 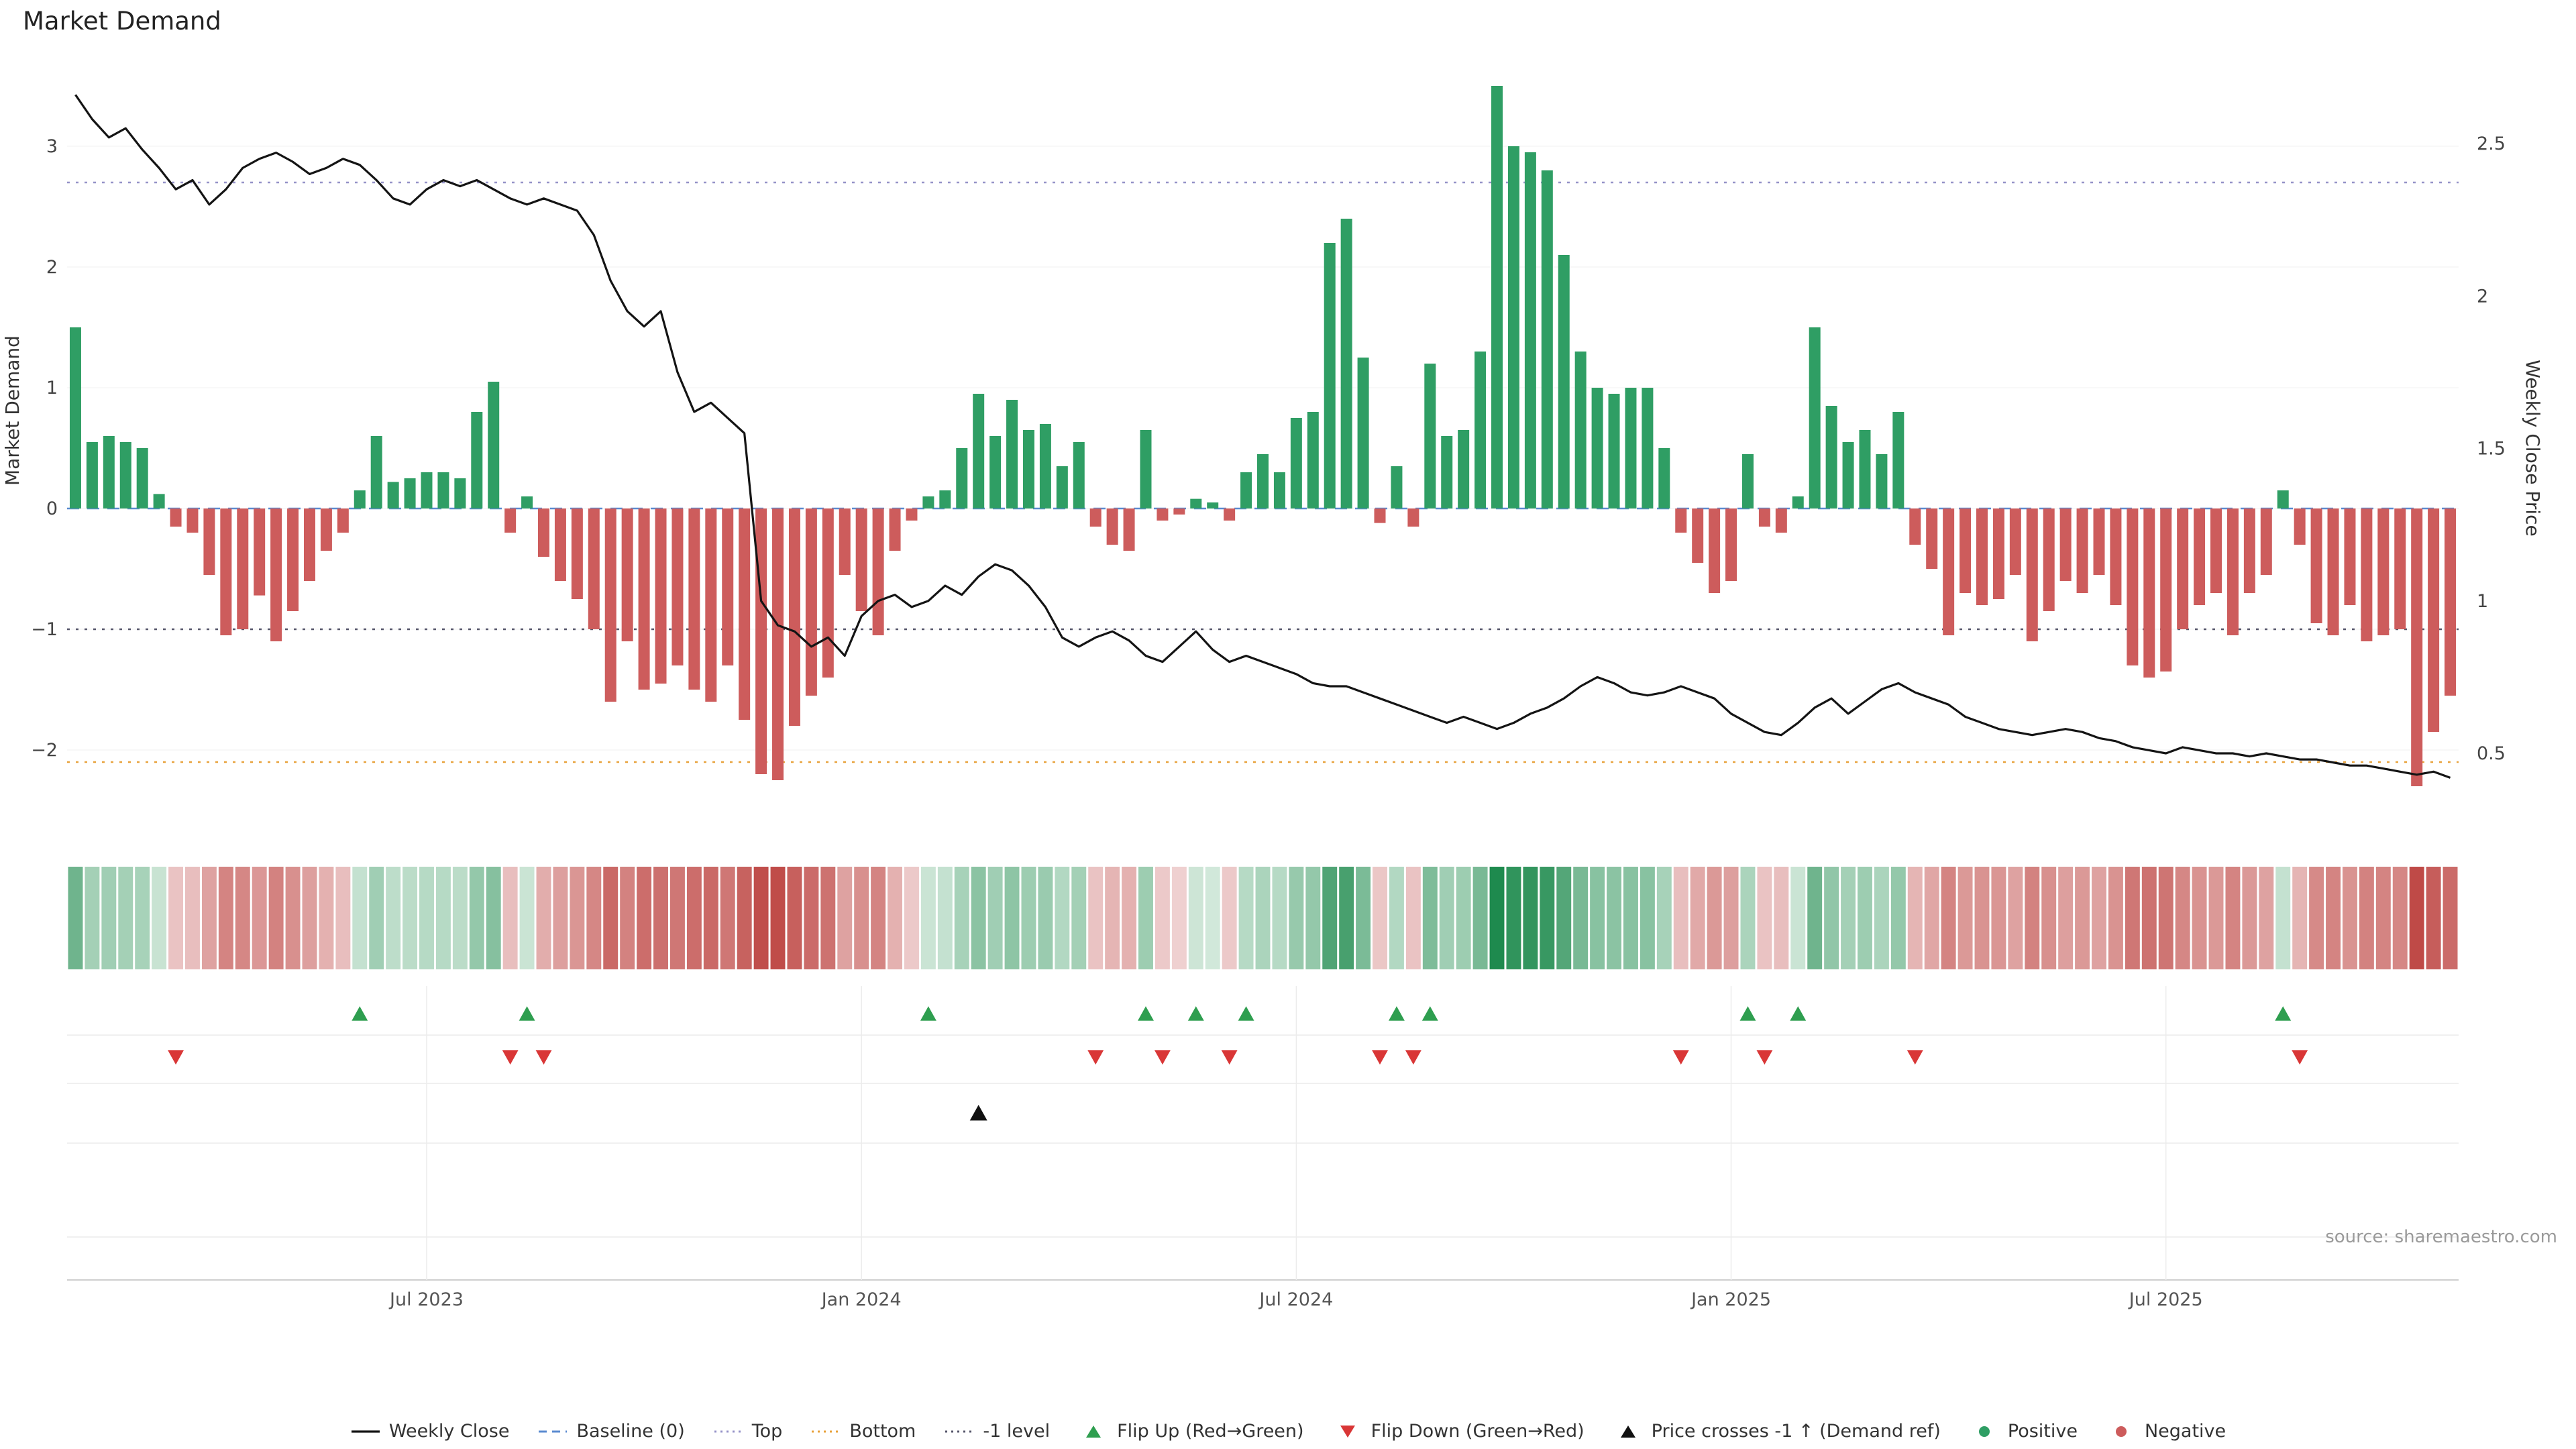 I want to click on price-cross-marker, so click(x=978, y=1113).